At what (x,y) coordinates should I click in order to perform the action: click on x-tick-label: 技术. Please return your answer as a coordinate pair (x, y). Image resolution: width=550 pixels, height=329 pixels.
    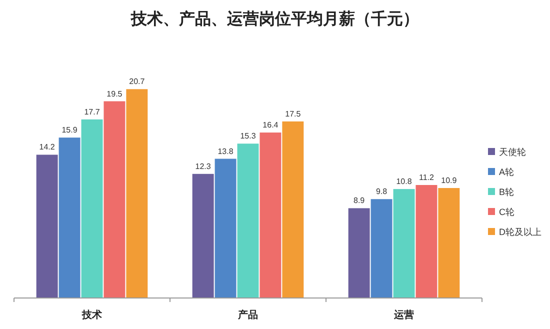
    Looking at the image, I should click on (92, 315).